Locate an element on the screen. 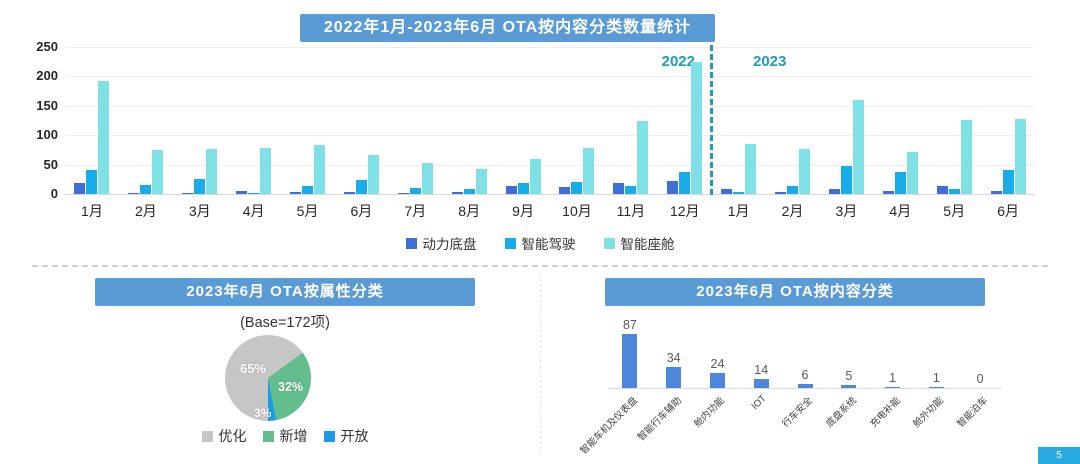  bar-value-label: 34 is located at coordinates (673, 357).